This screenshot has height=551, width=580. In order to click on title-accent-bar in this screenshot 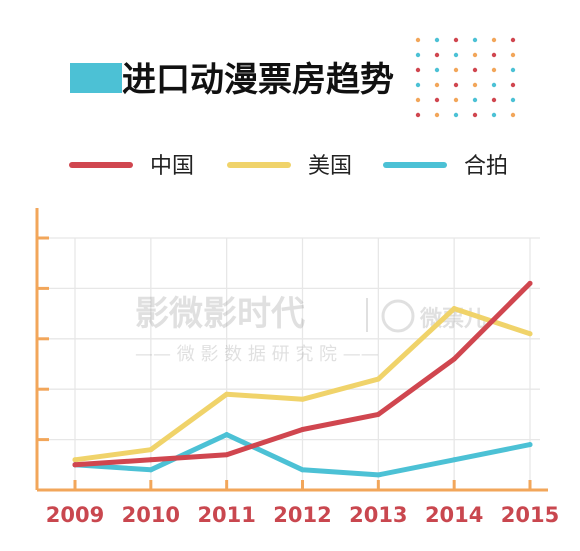, I will do `click(96, 78)`.